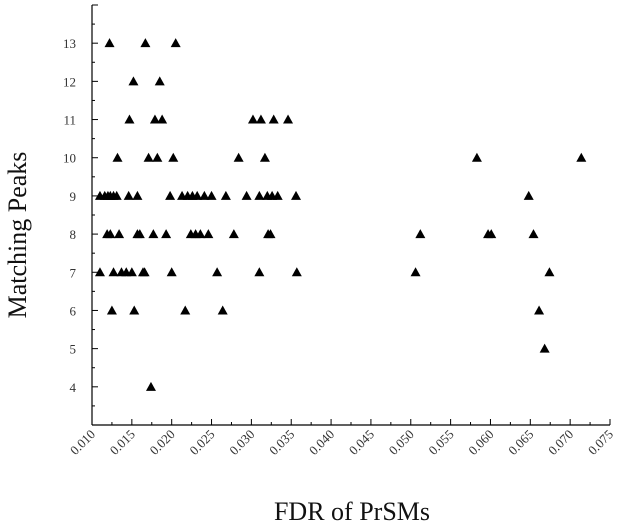  Describe the element at coordinates (73, 310) in the screenshot. I see `y-tick-label: 6` at that location.